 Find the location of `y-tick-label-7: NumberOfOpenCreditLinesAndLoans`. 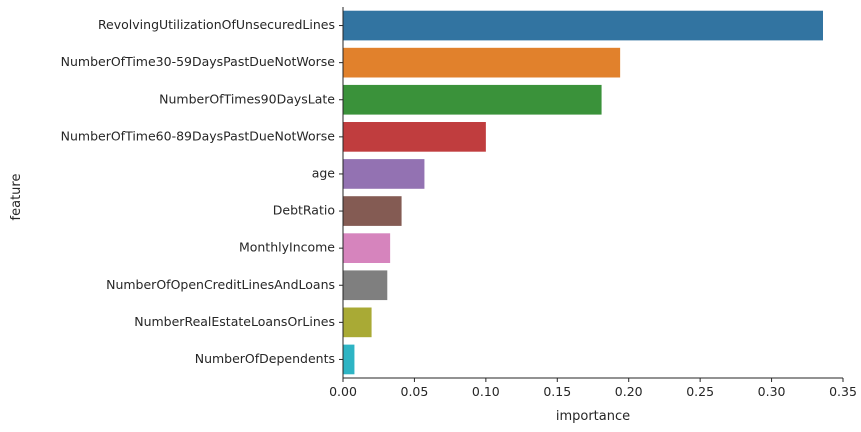

y-tick-label-7: NumberOfOpenCreditLinesAndLoans is located at coordinates (220, 284).